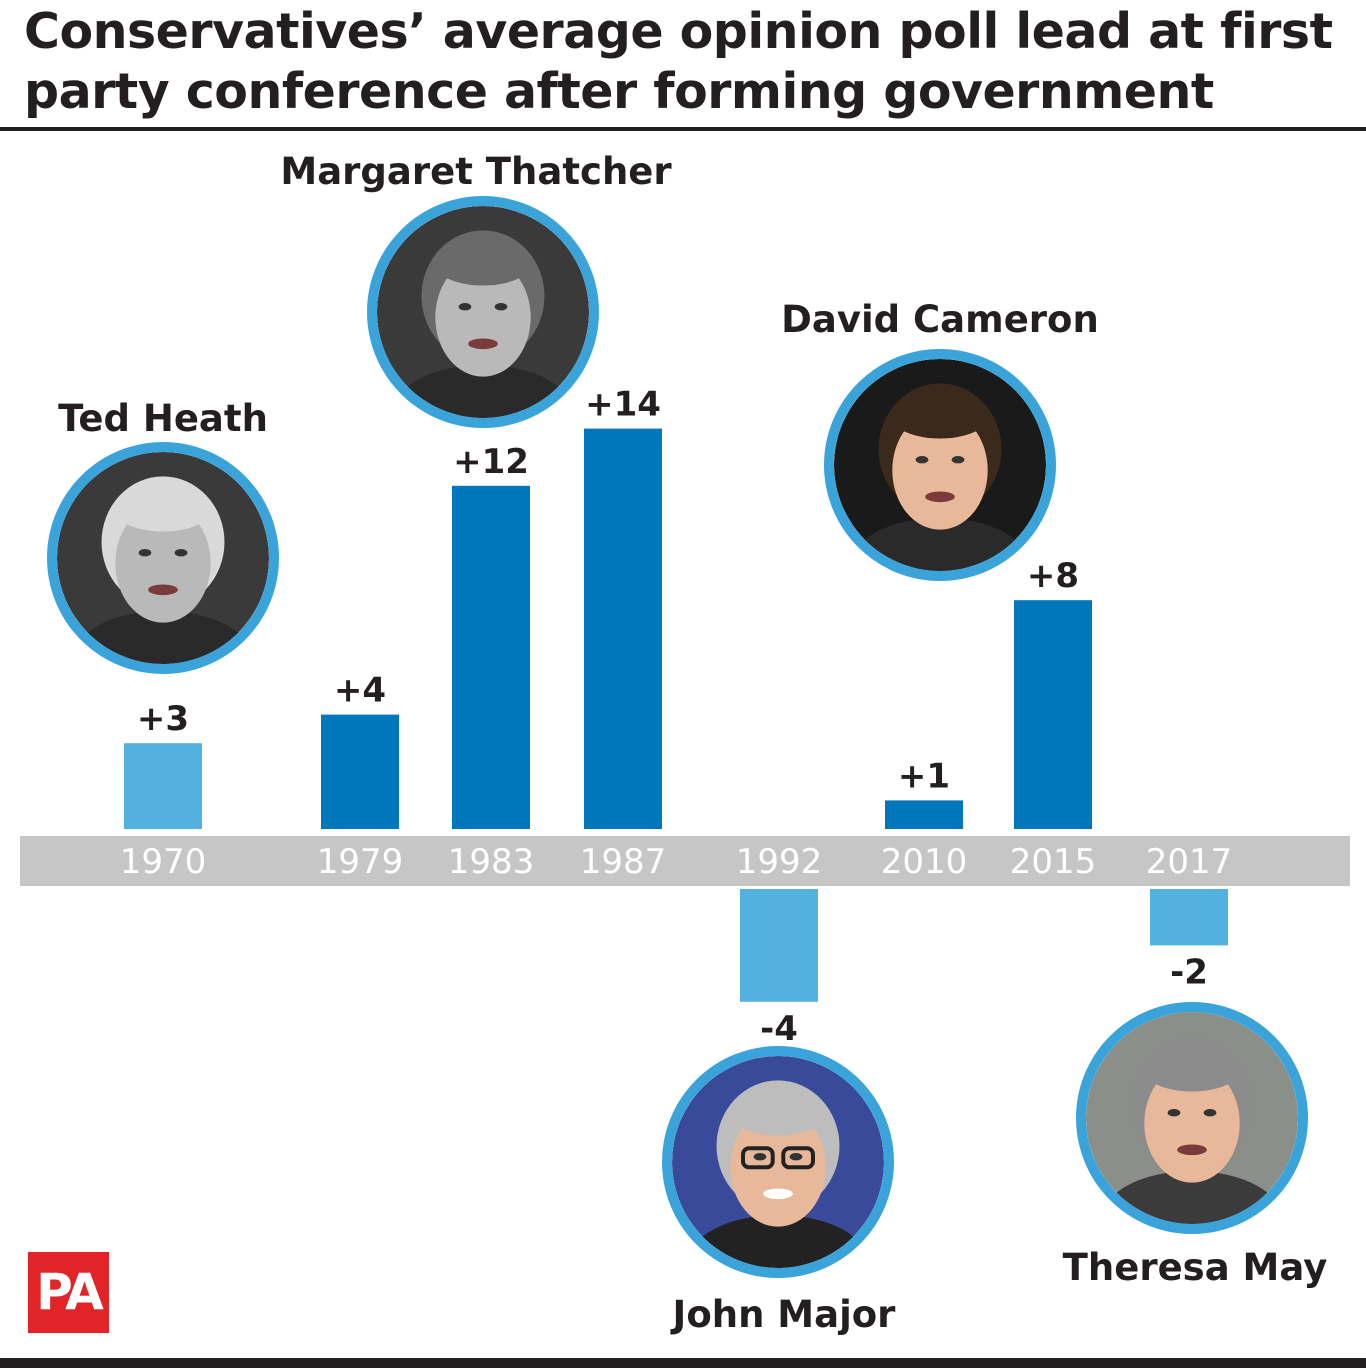 Image resolution: width=1366 pixels, height=1368 pixels. Describe the element at coordinates (68, 1292) in the screenshot. I see `pa-logo: PA` at that location.